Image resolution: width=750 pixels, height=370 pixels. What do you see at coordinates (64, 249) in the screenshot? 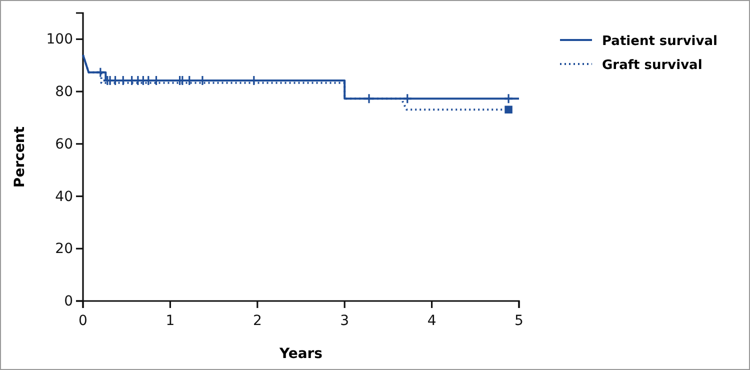
I see `y-tick-label: 20` at bounding box center [64, 249].